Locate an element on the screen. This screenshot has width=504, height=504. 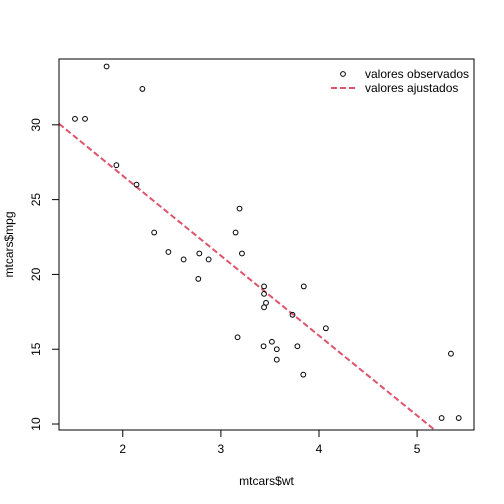
x-tick-label: 2 is located at coordinates (122, 449).